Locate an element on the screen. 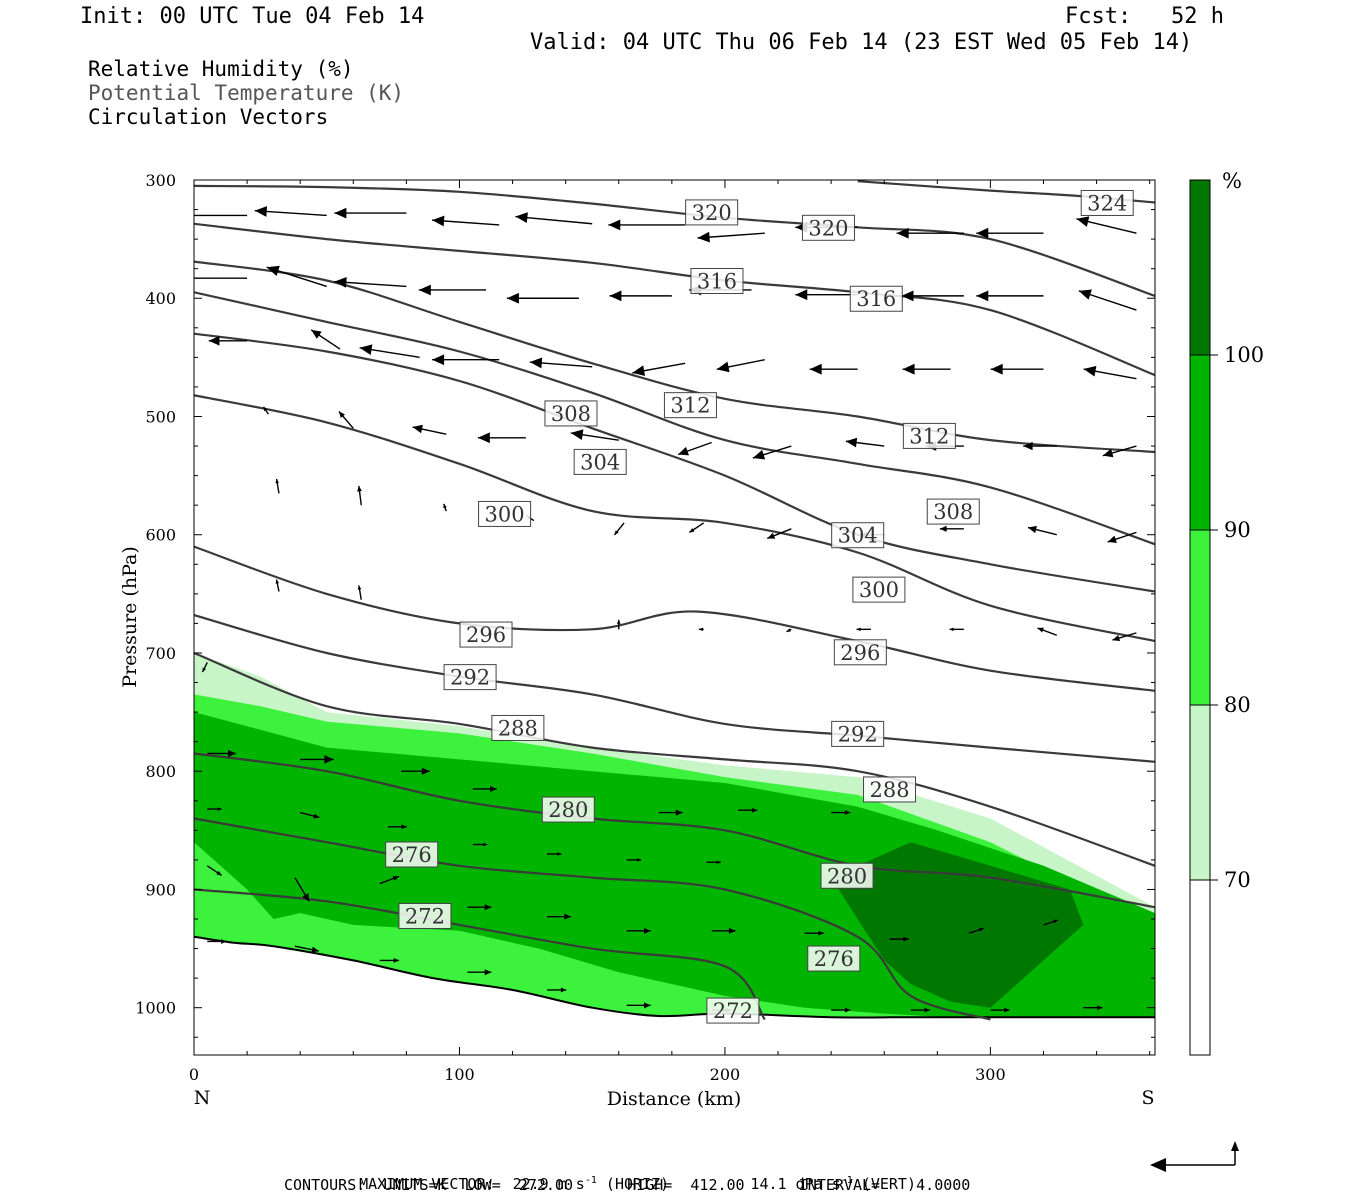 This screenshot has width=1350, height=1200. colorbar-swatch is located at coordinates (1200, 967).